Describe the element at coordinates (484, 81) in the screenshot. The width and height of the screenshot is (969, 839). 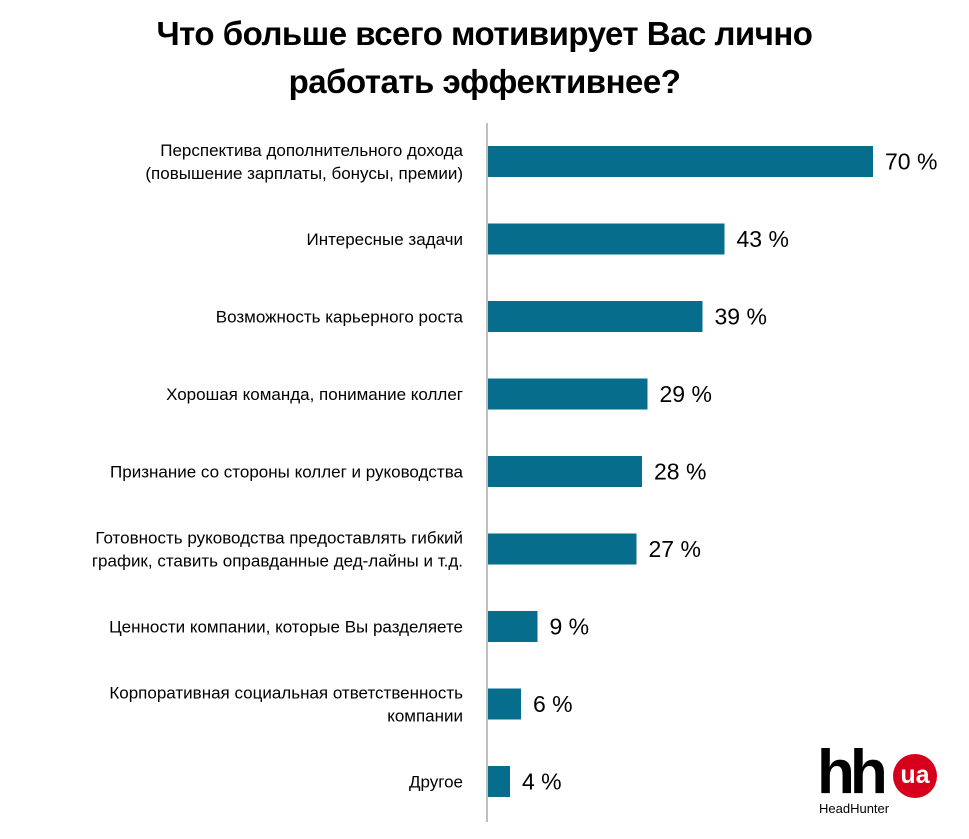
I see `chart-title-line-2: работать эффективнее?` at that location.